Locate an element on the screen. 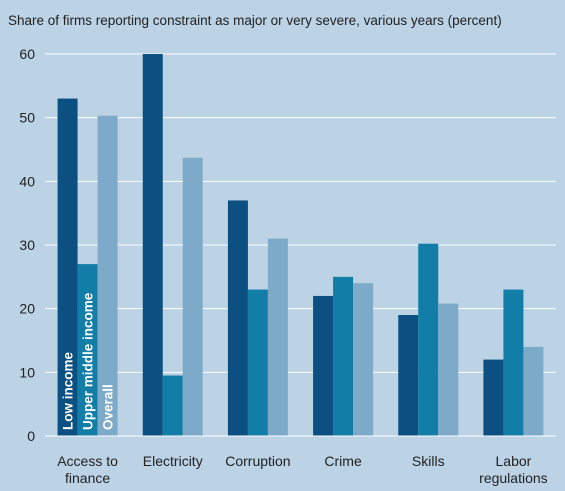 This screenshot has height=491, width=565. y-tick-label: 0 is located at coordinates (31, 436).